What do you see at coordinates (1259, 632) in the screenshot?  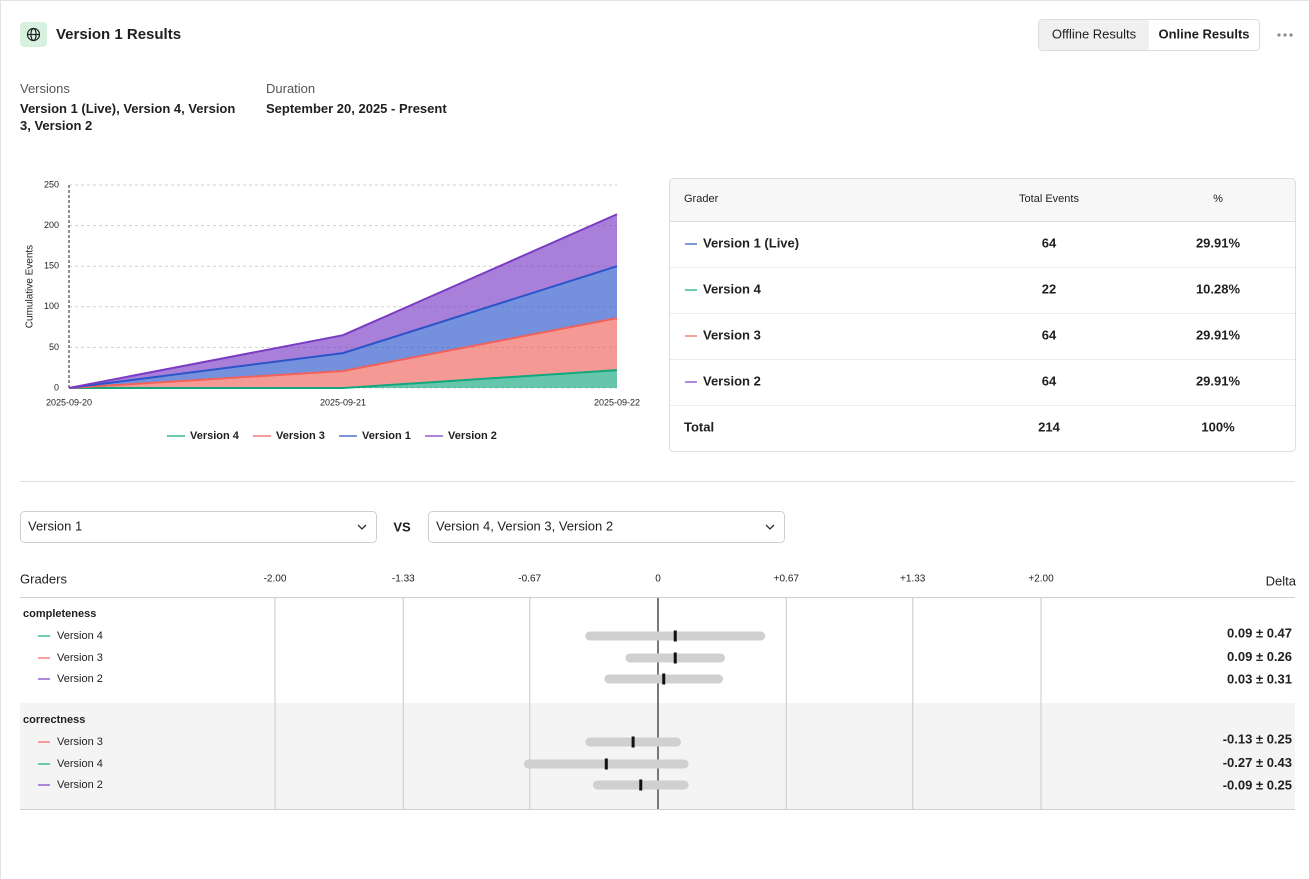 I see `delta-label: 0.09 ± 0.47` at bounding box center [1259, 632].